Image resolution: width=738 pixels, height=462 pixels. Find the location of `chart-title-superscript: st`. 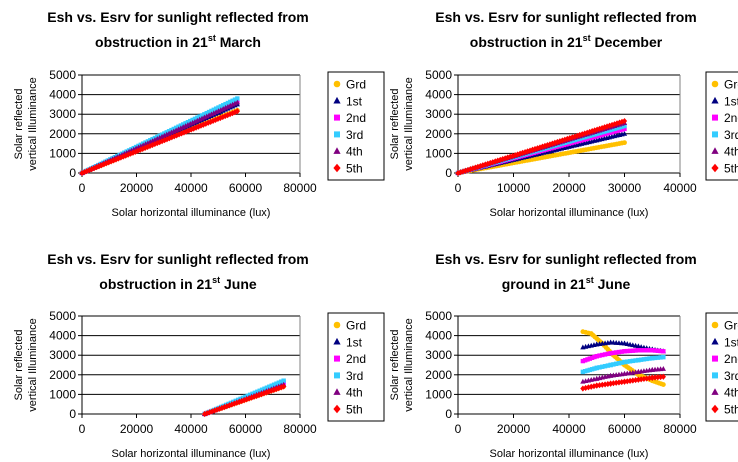

chart-title-superscript: st is located at coordinates (587, 38).